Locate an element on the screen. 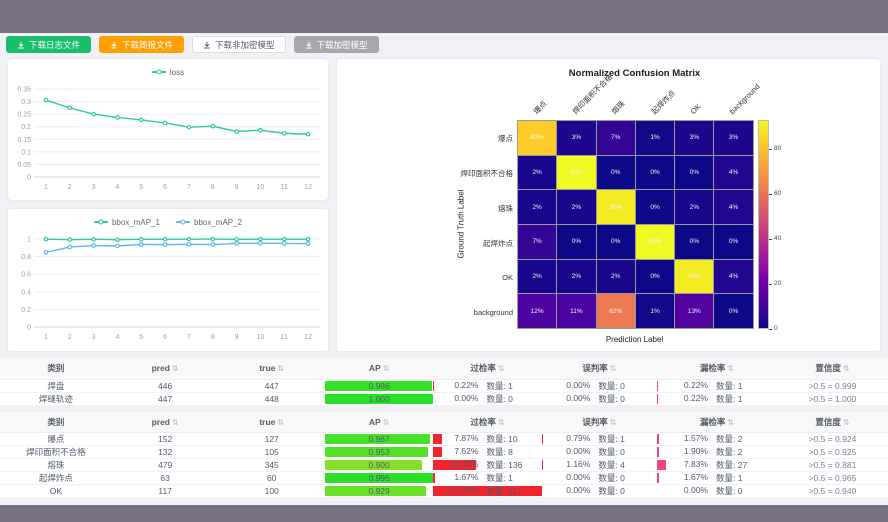  miss-rate-cell: 0.00% 数量: 0 is located at coordinates (717, 491).